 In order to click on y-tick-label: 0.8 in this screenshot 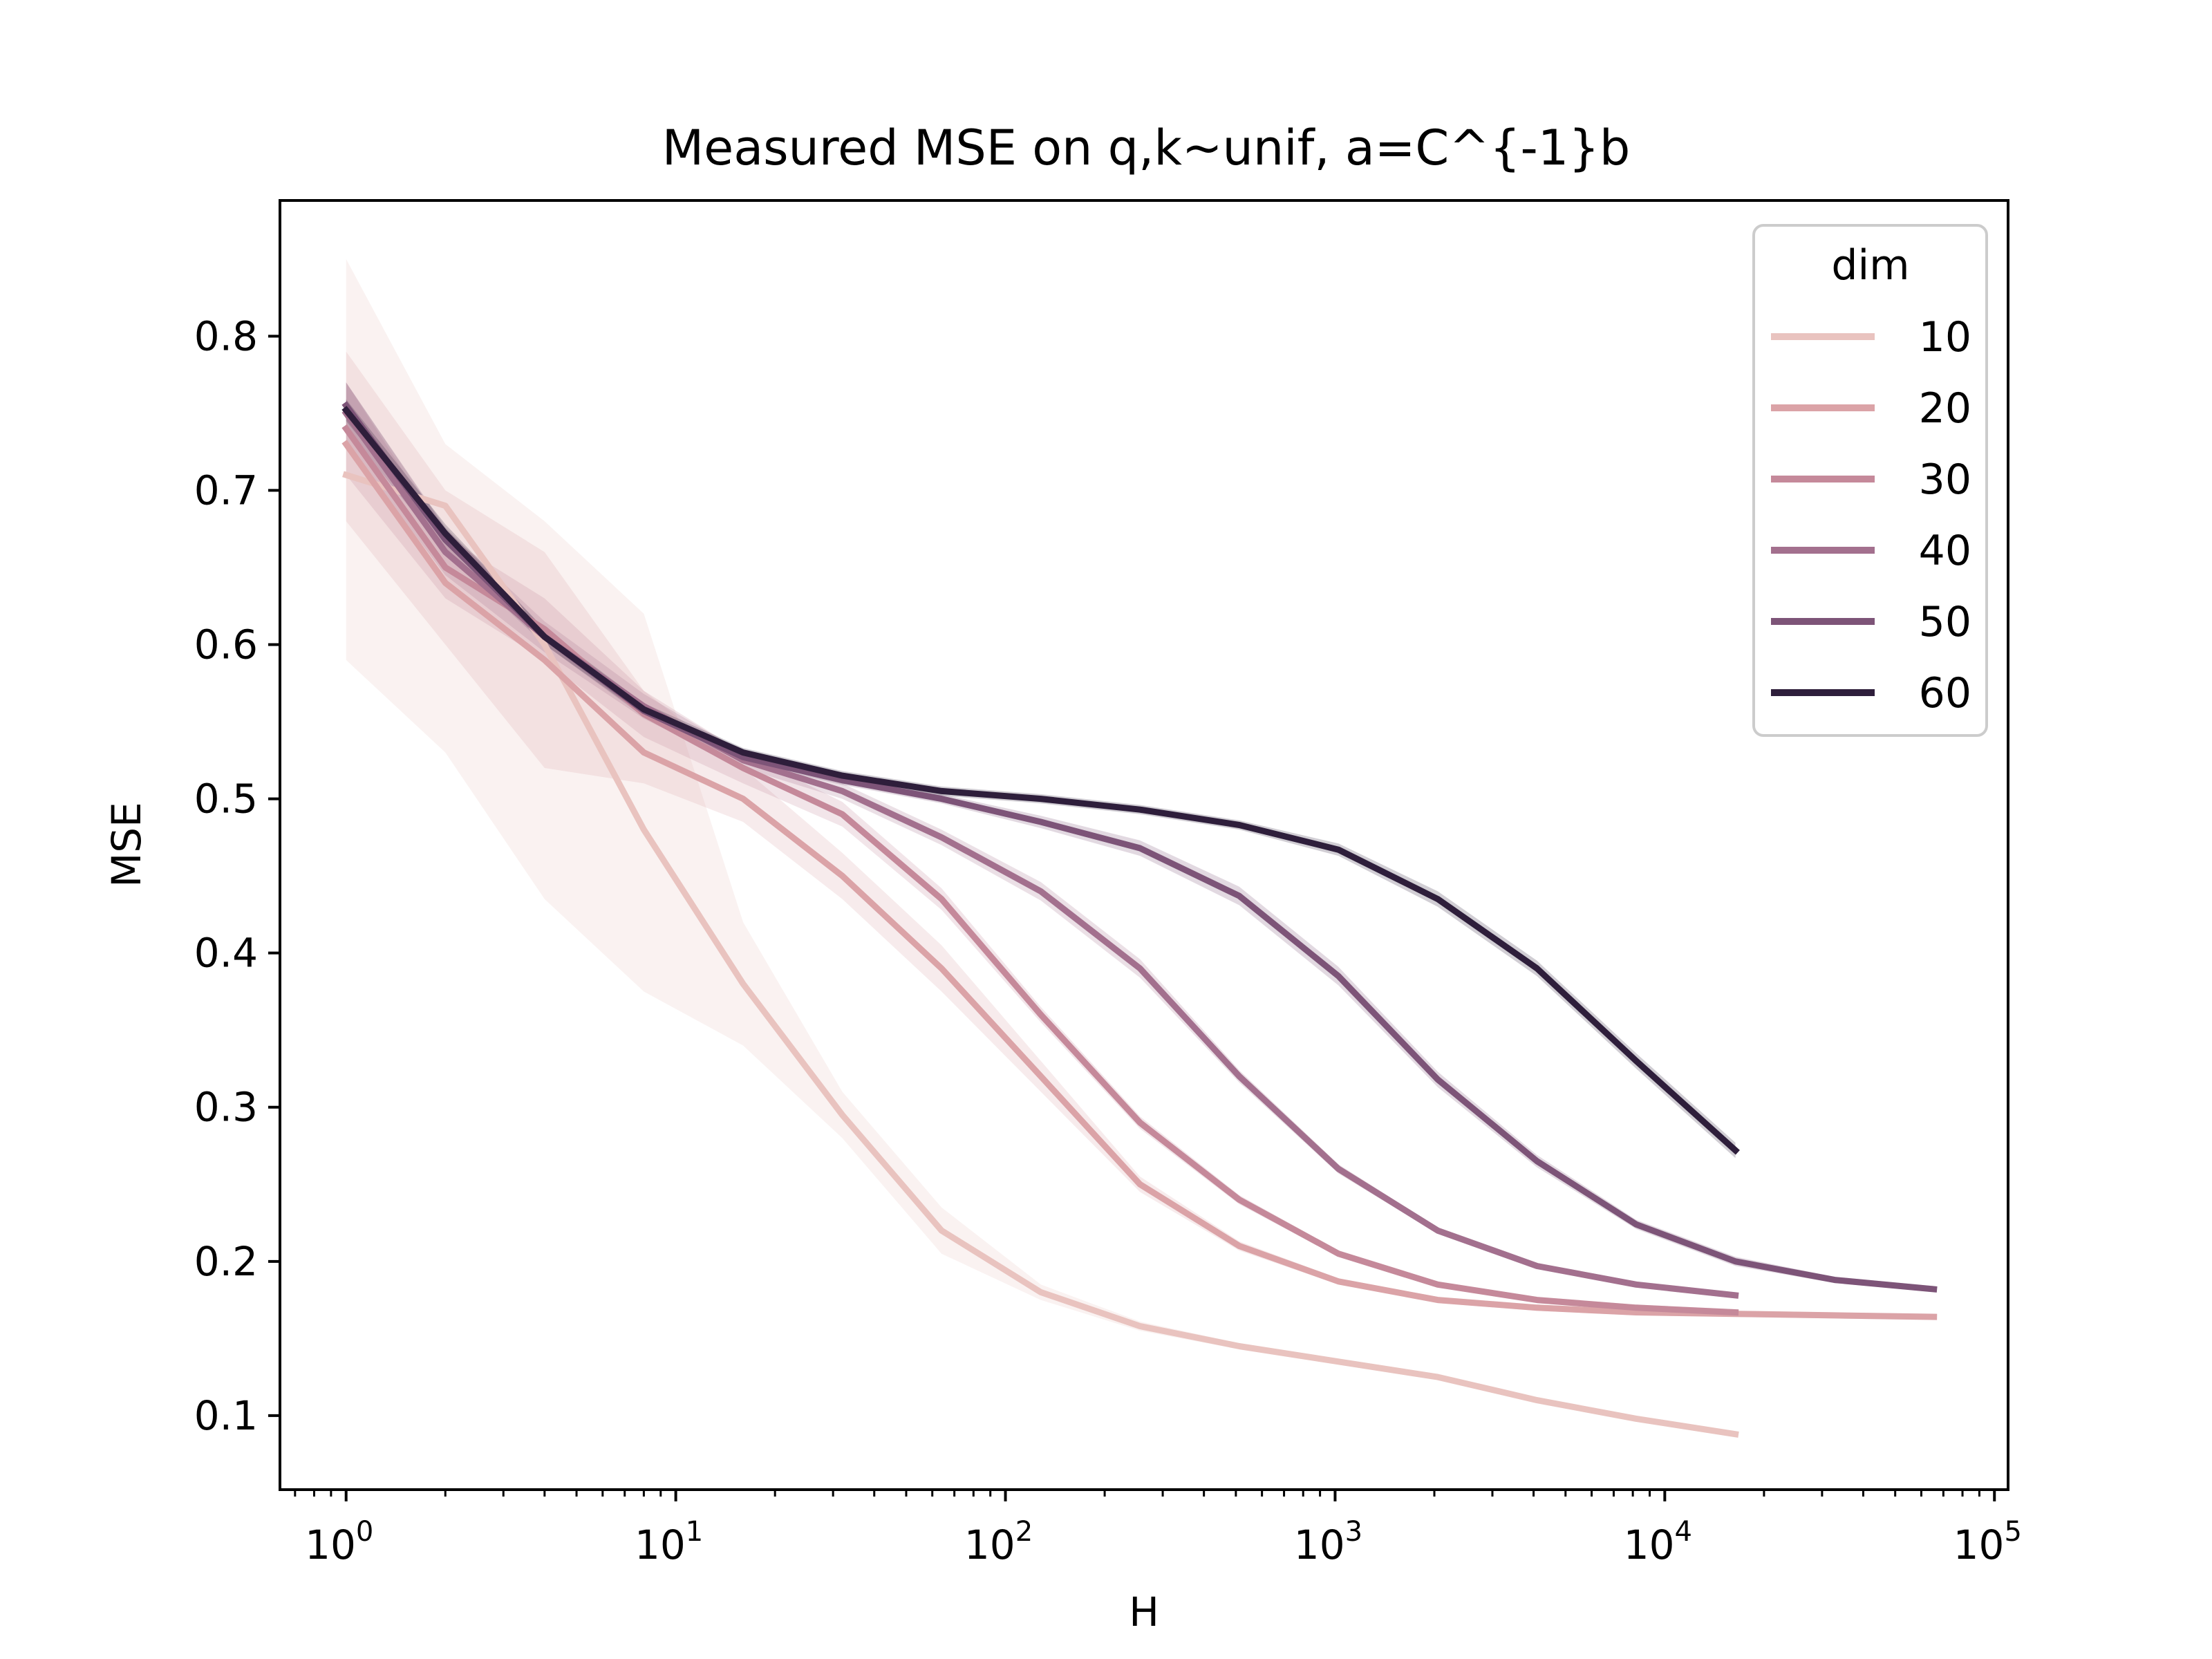, I will do `click(226, 335)`.